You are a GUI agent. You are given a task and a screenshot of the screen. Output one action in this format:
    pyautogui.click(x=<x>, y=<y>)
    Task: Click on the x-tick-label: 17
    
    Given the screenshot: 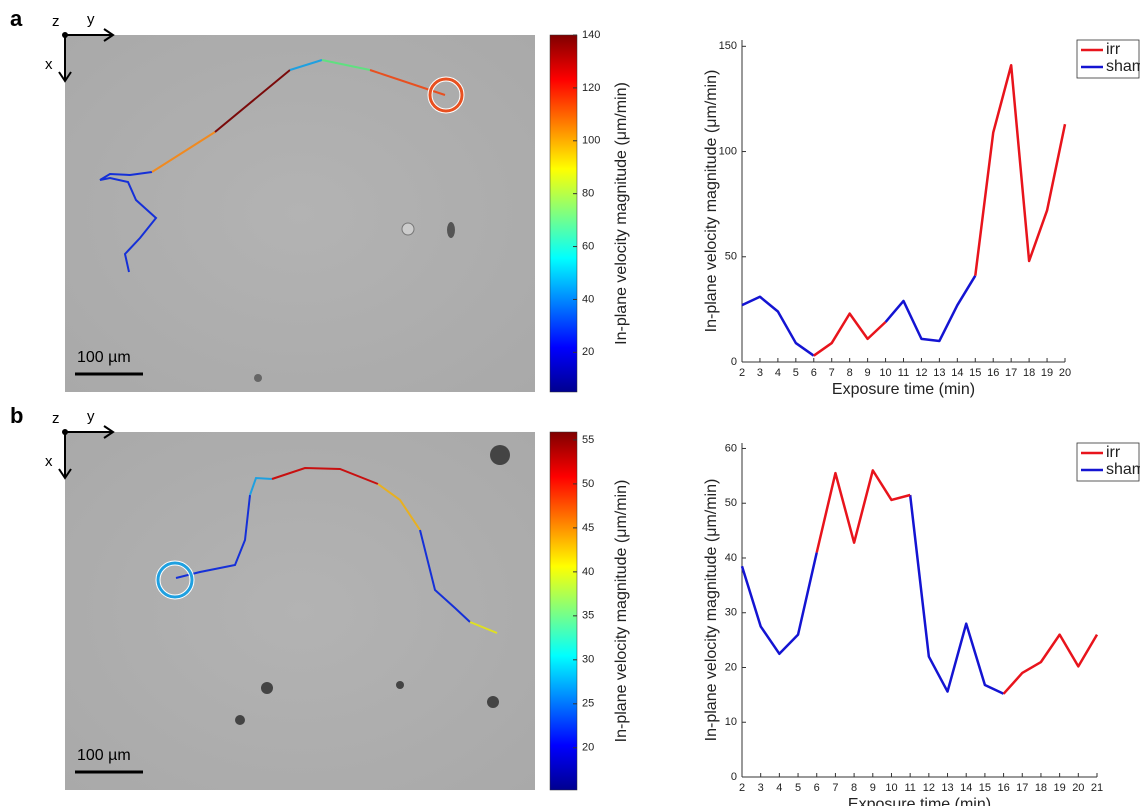 What is the action you would take?
    pyautogui.click(x=1011, y=373)
    